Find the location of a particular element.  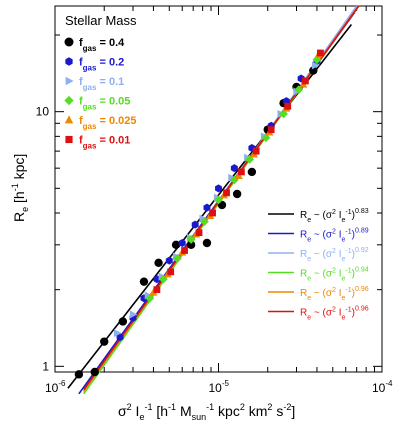

x-tick-label: 10⁻⁵ is located at coordinates (219, 387).